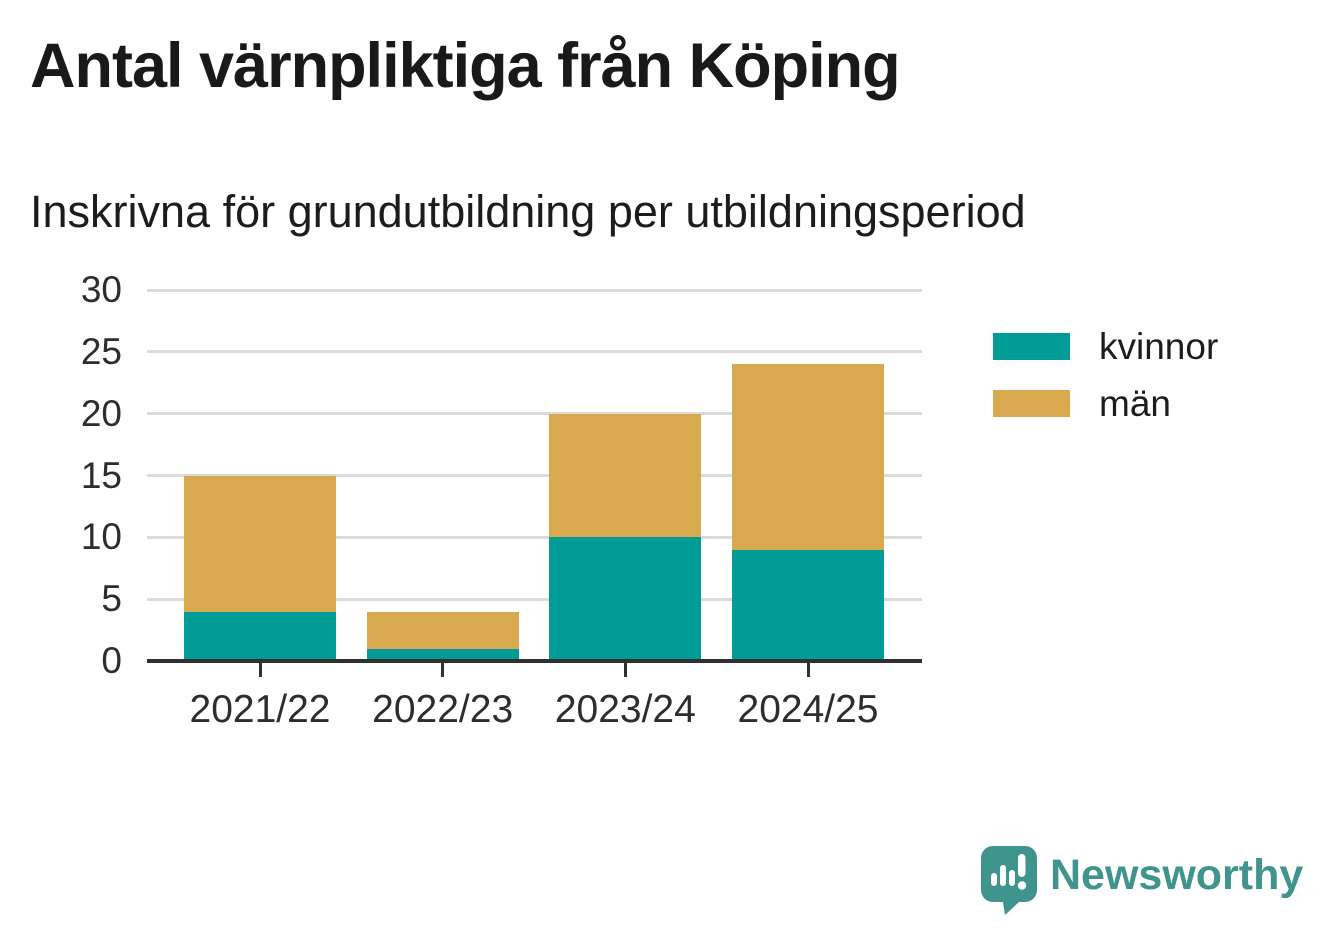  What do you see at coordinates (101, 413) in the screenshot?
I see `y-tick-label-20: 20` at bounding box center [101, 413].